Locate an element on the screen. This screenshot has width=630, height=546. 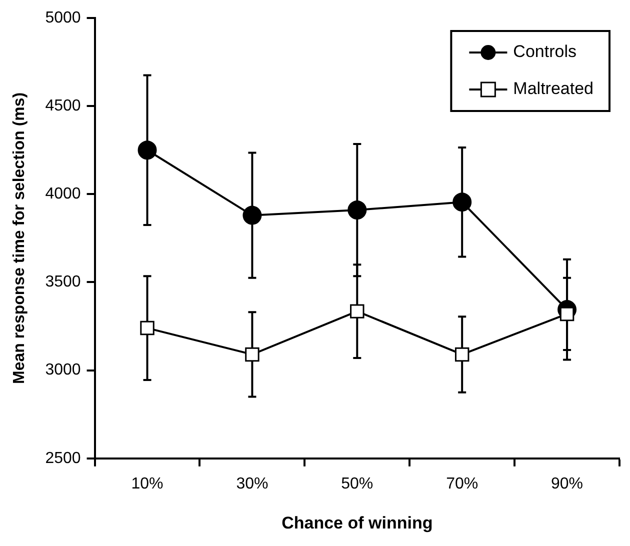
legend-label: Controls is located at coordinates (544, 52).